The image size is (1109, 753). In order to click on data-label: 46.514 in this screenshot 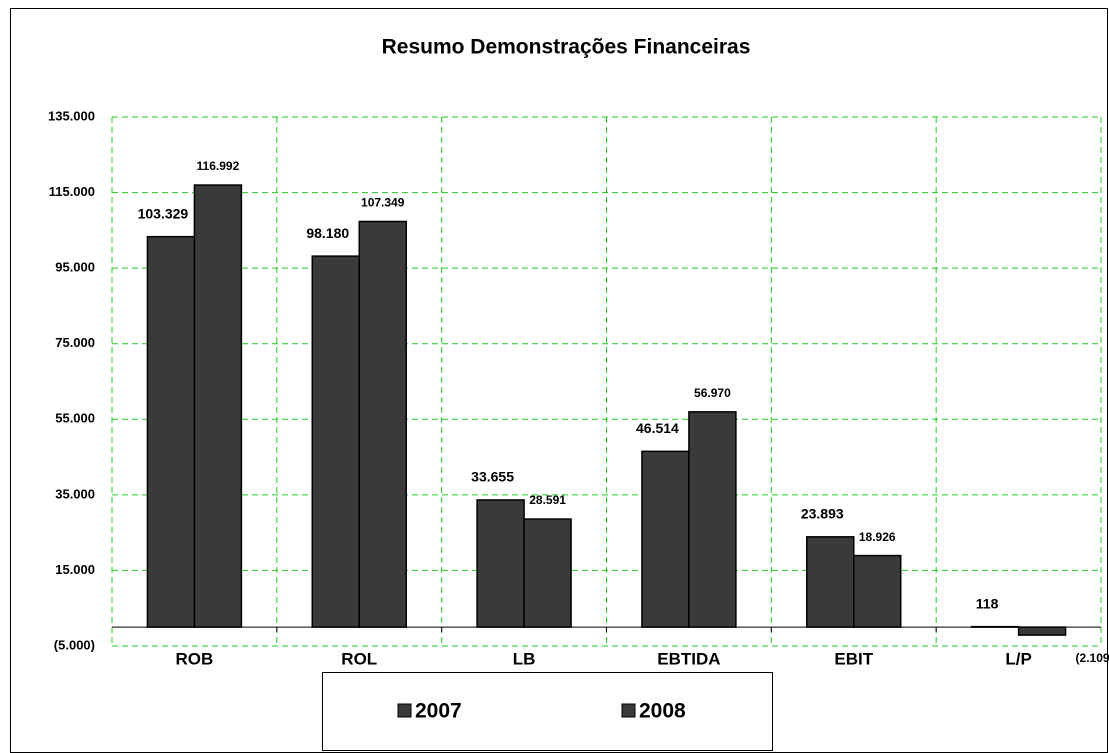, I will do `click(657, 428)`.